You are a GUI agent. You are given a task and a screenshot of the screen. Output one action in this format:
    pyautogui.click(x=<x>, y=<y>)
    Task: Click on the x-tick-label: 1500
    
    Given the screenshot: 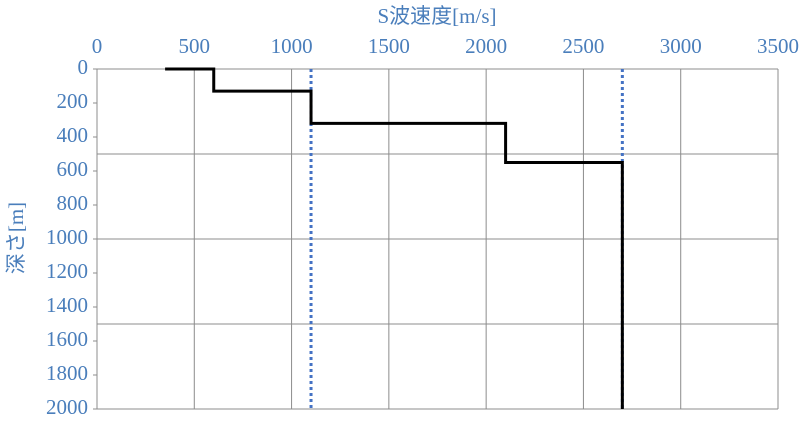 What is the action you would take?
    pyautogui.click(x=389, y=46)
    